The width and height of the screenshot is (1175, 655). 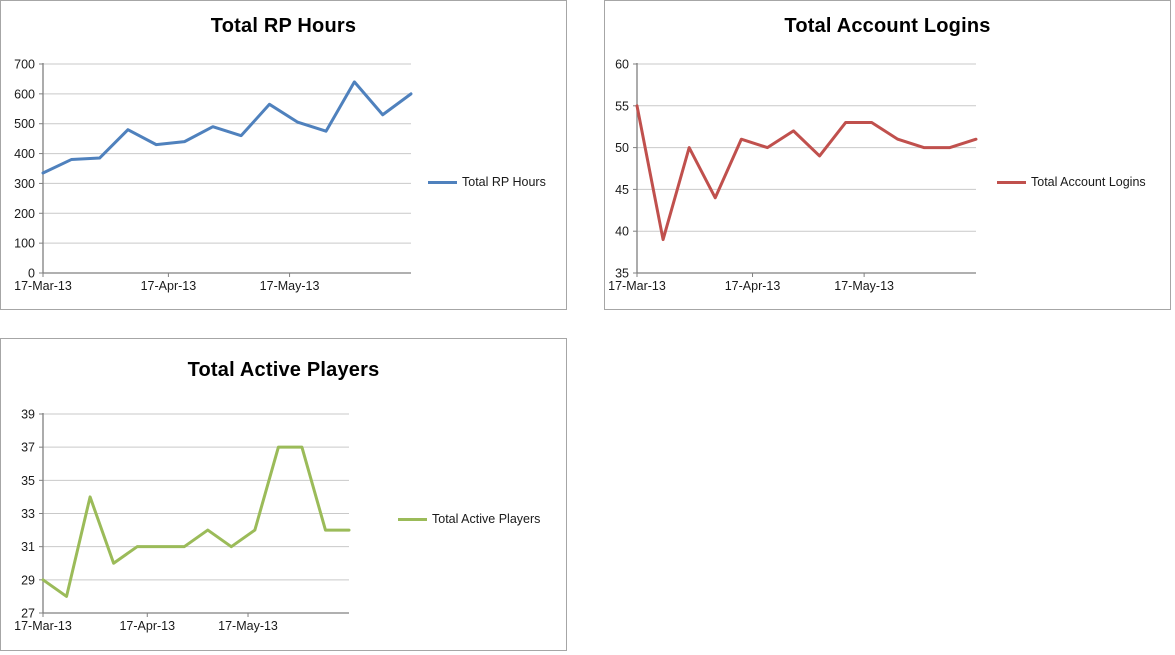 I want to click on legend-label: Total Active Players, so click(x=486, y=519).